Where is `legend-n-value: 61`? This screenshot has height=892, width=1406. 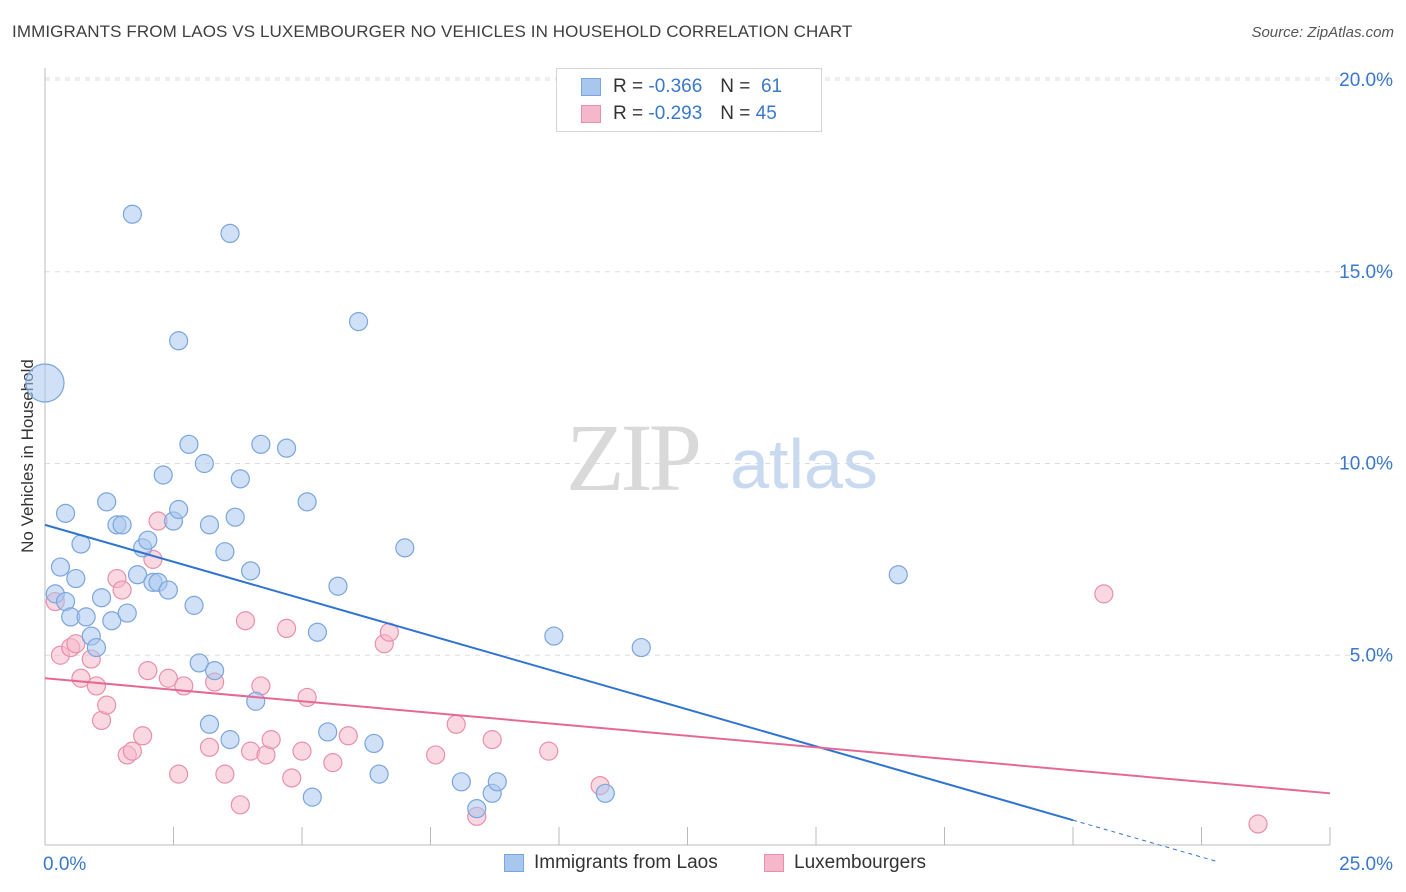
legend-n-value: 61 is located at coordinates (771, 86).